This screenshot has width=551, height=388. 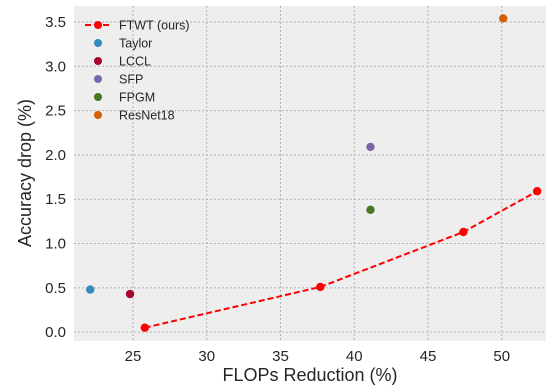 I want to click on x-tick-label: 25, so click(x=133, y=356).